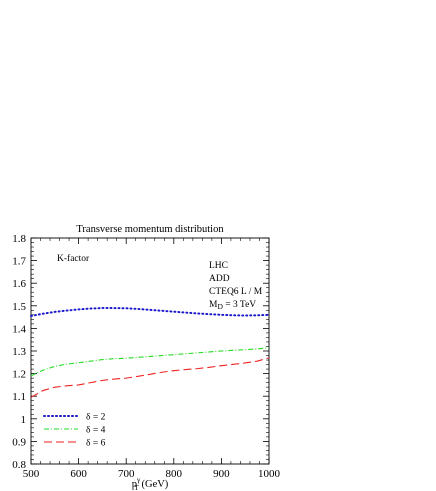 The width and height of the screenshot is (436, 491). What do you see at coordinates (218, 266) in the screenshot?
I see `annotation-collider: LHC` at bounding box center [218, 266].